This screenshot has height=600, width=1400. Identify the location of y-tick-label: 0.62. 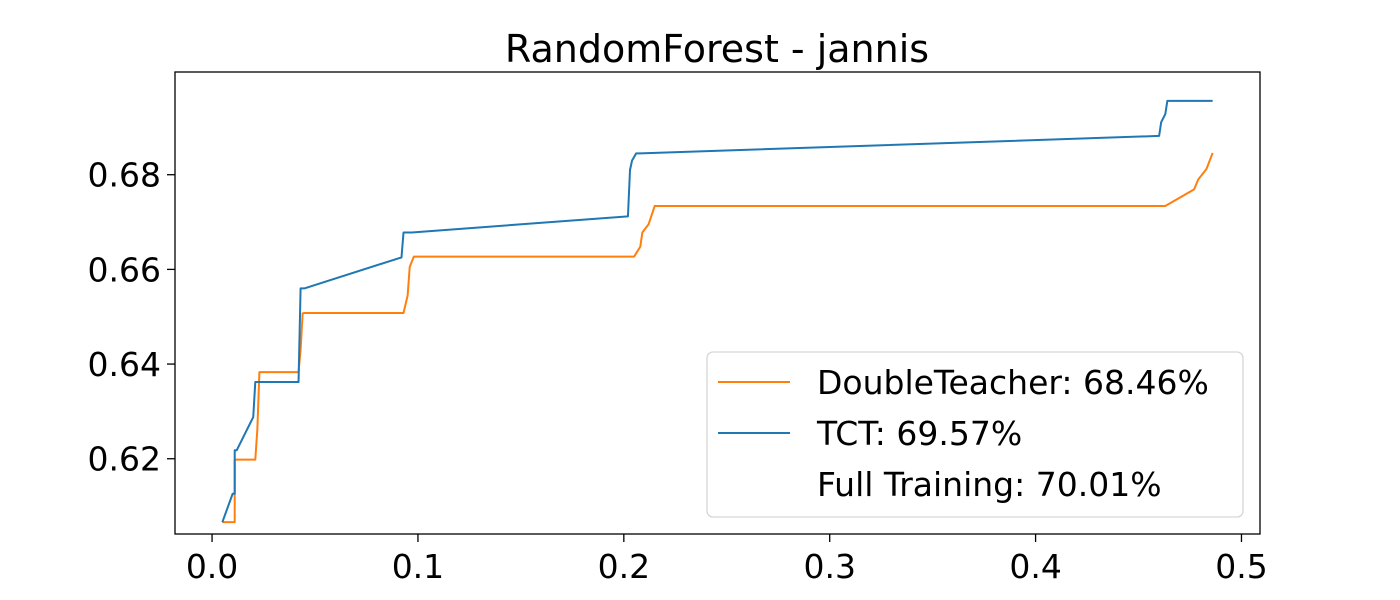
(124, 459).